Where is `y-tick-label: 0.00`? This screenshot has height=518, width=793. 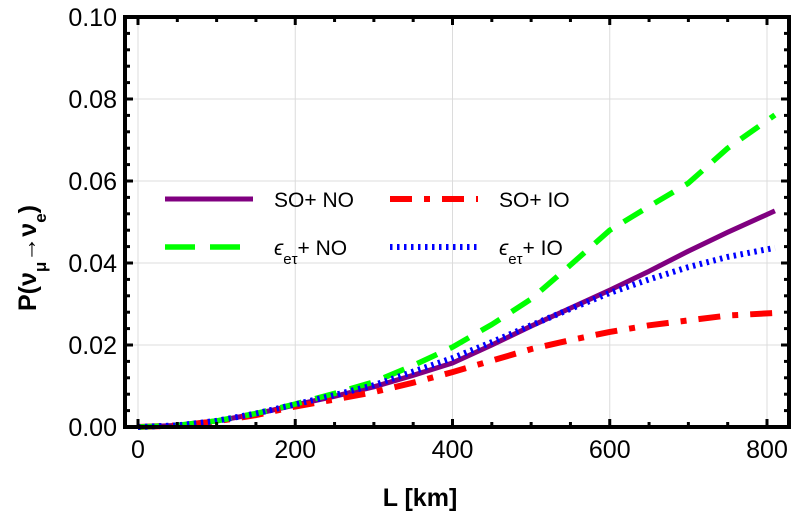 y-tick-label: 0.00 is located at coordinates (92, 428).